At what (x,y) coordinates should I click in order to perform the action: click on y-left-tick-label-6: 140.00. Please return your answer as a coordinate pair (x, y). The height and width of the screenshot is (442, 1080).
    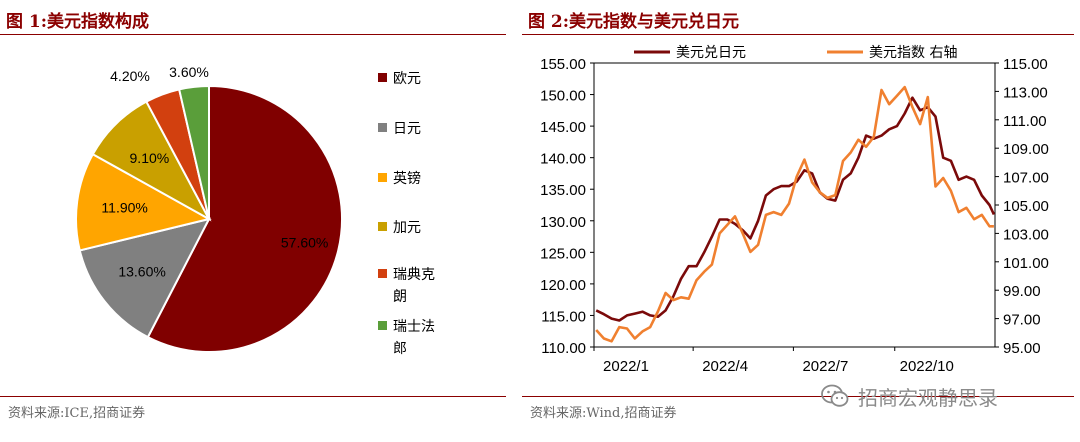
    Looking at the image, I should click on (563, 159).